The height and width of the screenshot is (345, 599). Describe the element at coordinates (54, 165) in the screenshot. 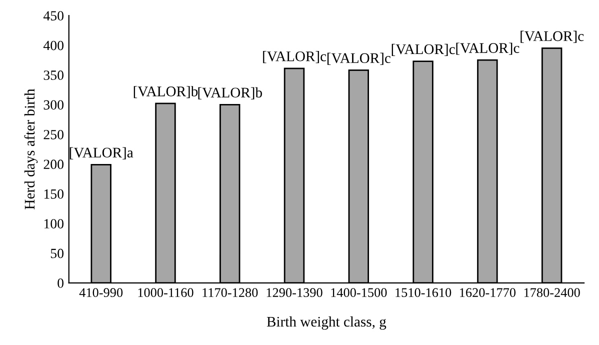

I see `y-tick-label: 200` at that location.